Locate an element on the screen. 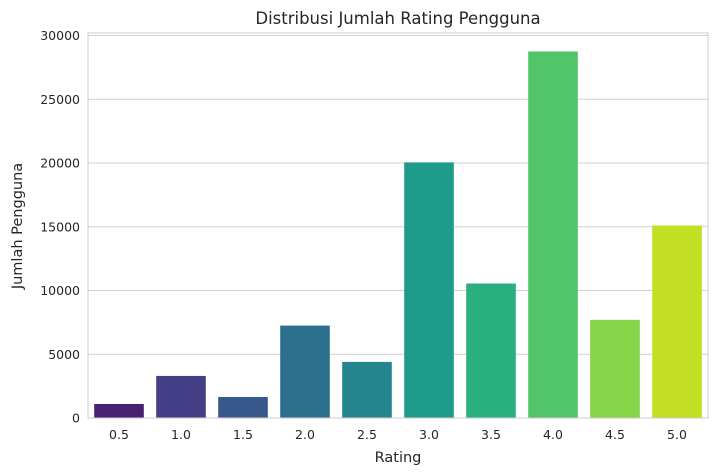 The image size is (717, 475). x-tick-label: 3.0 is located at coordinates (429, 434).